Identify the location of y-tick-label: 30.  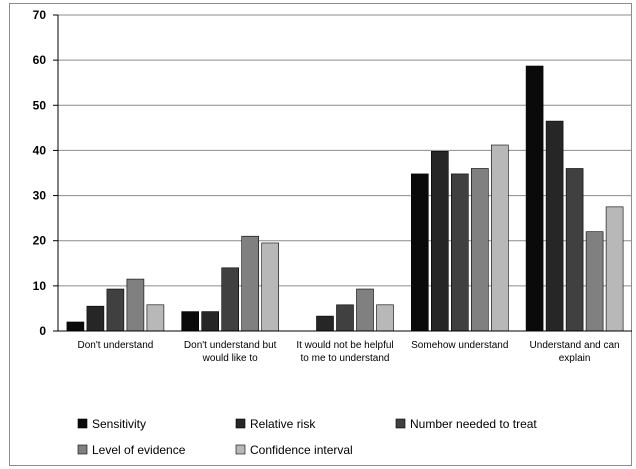
(40, 196).